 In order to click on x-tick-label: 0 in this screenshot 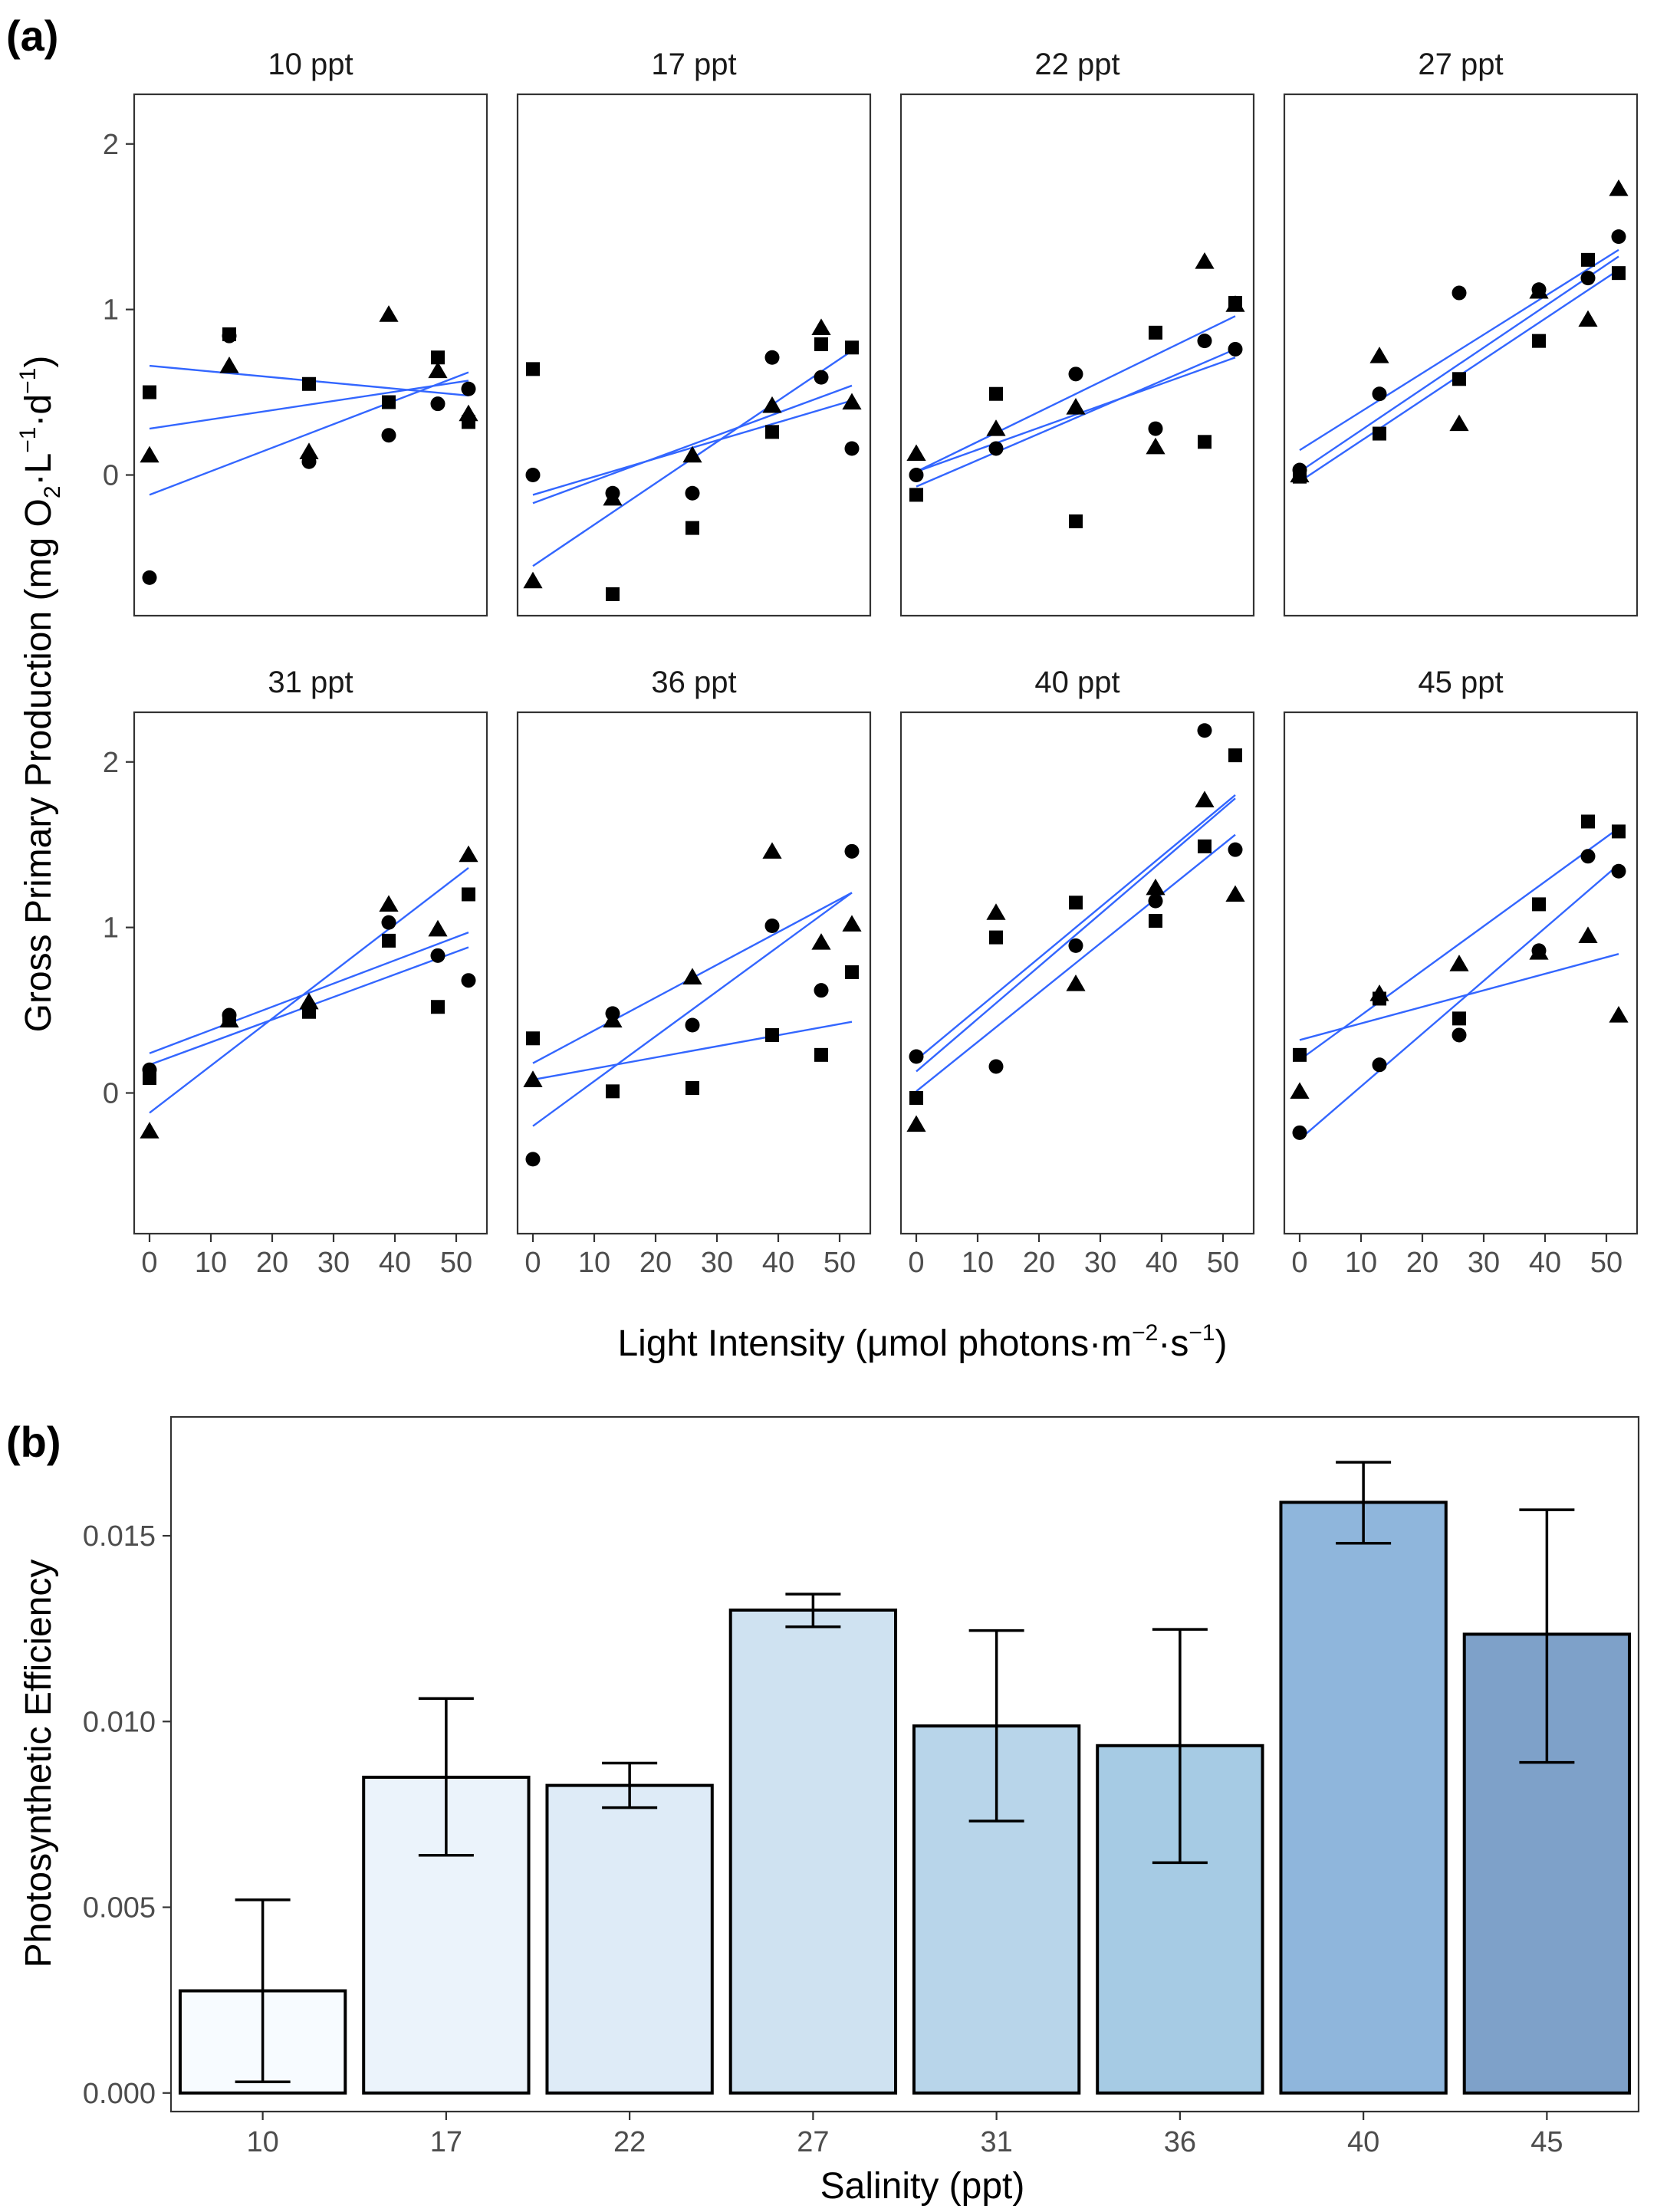, I will do `click(1299, 1263)`.